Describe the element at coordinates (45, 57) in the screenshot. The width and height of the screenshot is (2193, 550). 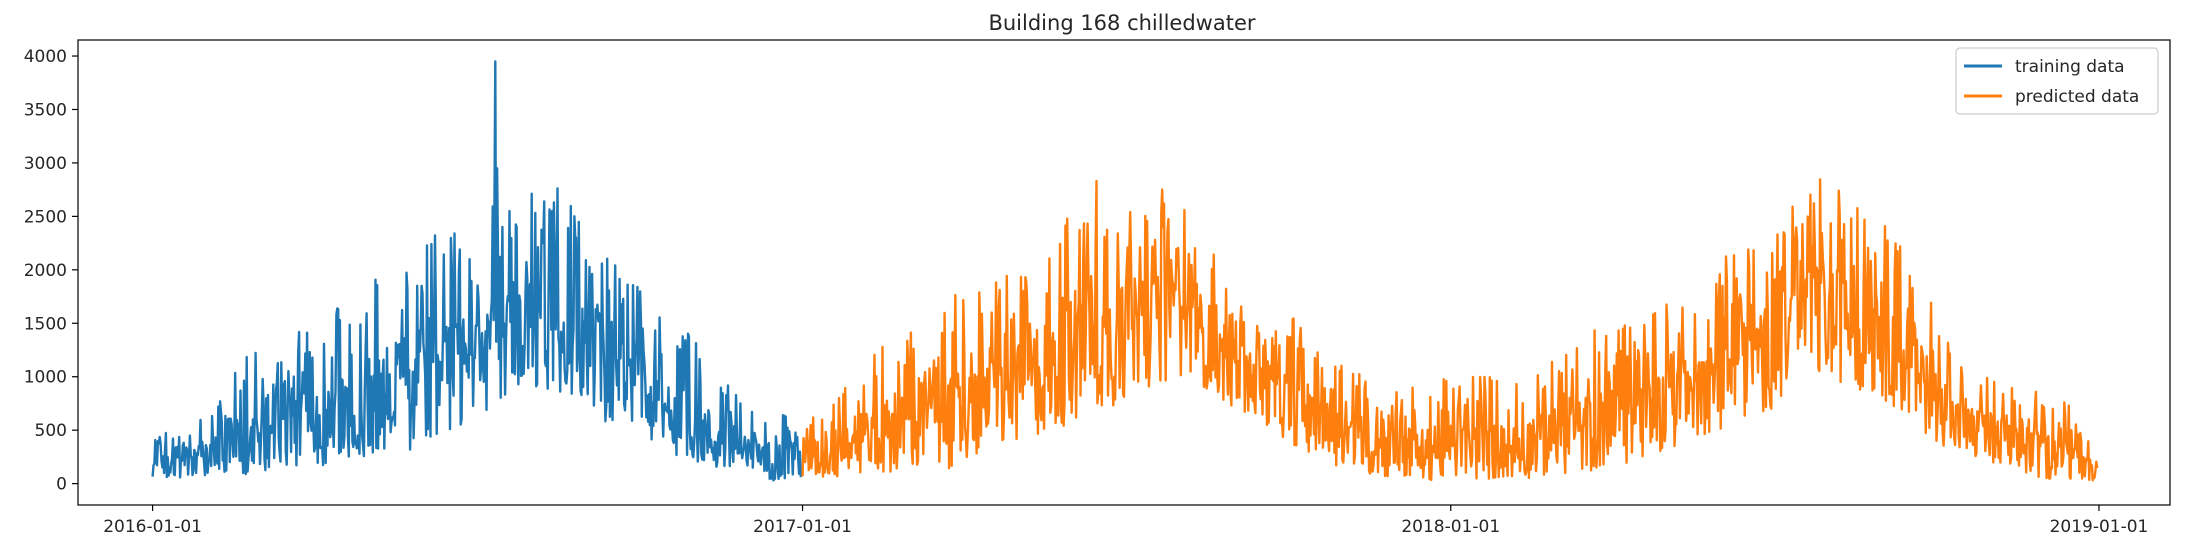
I see `y-tick-label: 4000` at that location.